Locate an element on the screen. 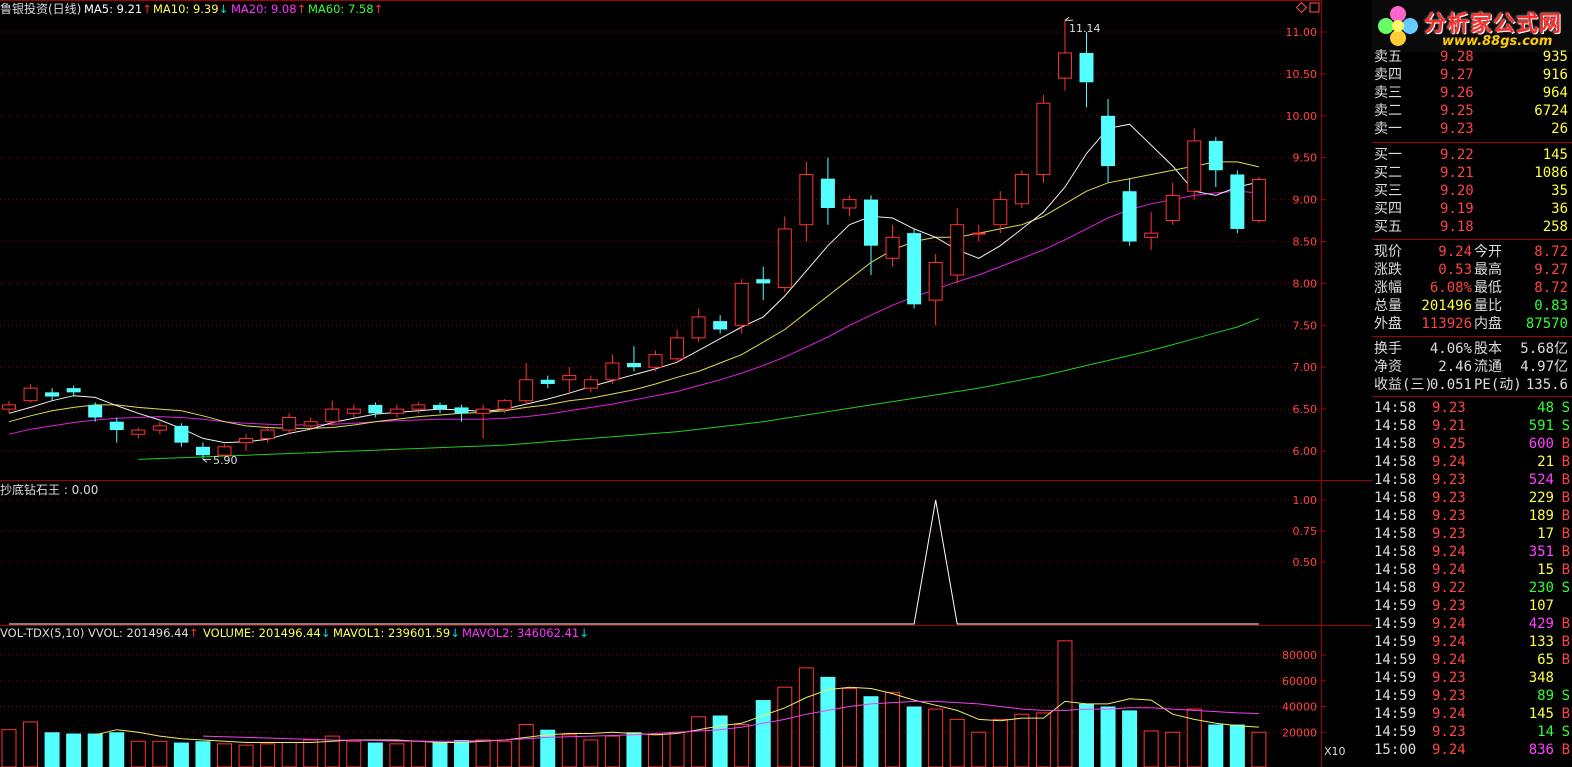 The width and height of the screenshot is (1572, 767). ma60-line is located at coordinates (699, 389).